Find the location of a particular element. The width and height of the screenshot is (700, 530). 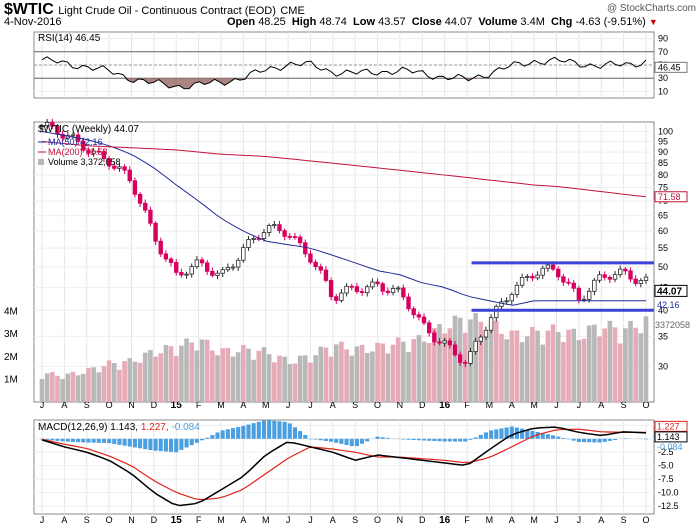

x-axis-label: D is located at coordinates (422, 520).